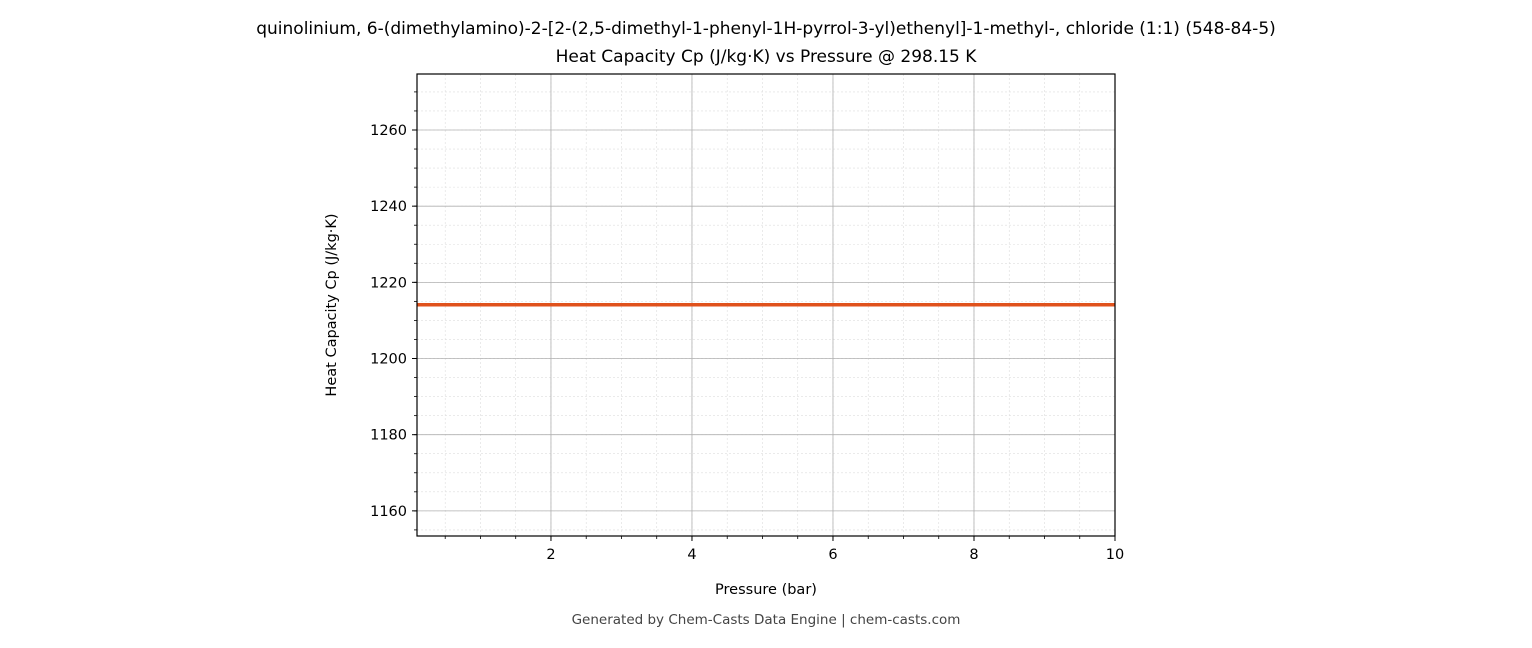 This screenshot has height=648, width=1532. Describe the element at coordinates (388, 131) in the screenshot. I see `y-tick-label: 1260` at that location.